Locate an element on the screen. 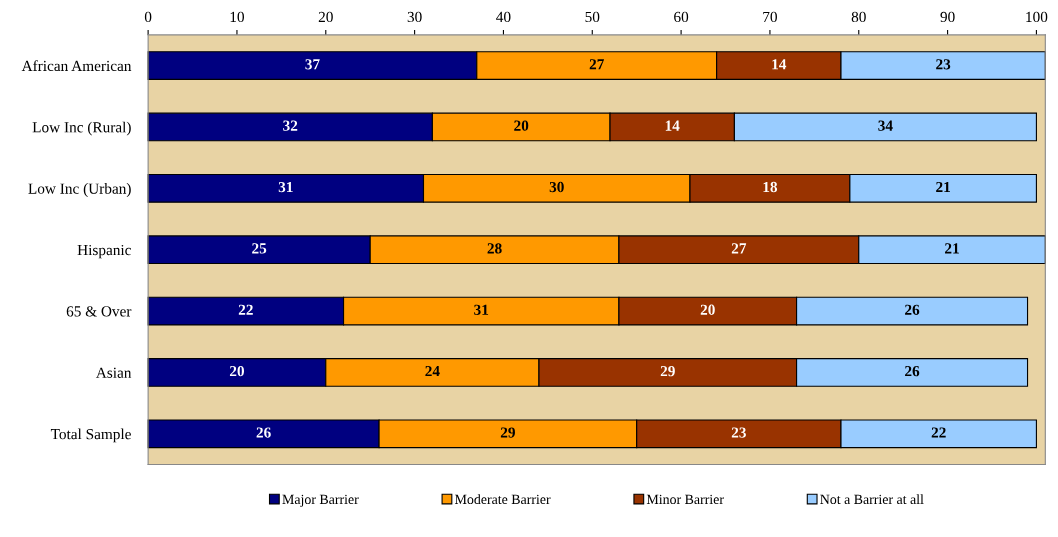 This screenshot has height=537, width=1058. x-tick-label: 40 is located at coordinates (503, 17).